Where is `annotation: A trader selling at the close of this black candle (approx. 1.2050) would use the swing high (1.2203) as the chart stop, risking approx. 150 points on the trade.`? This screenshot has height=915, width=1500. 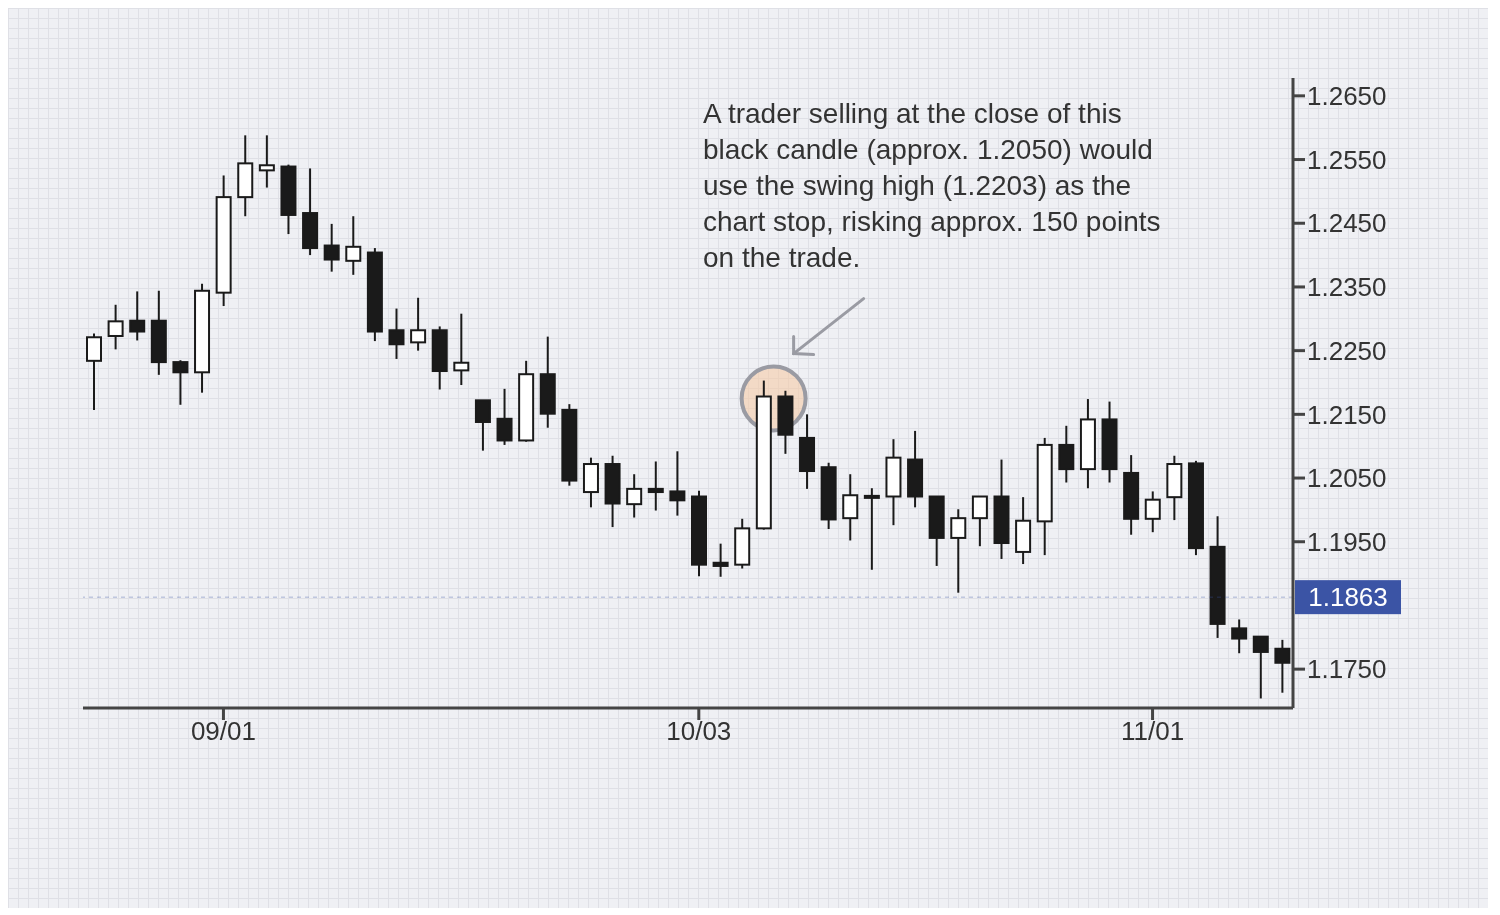
annotation: A trader selling at the close of this black candle (approx. 1.2050) would use the swing high (1.2203) as the chart stop, risking approx. 150 points on the trade. is located at coordinates (932, 186).